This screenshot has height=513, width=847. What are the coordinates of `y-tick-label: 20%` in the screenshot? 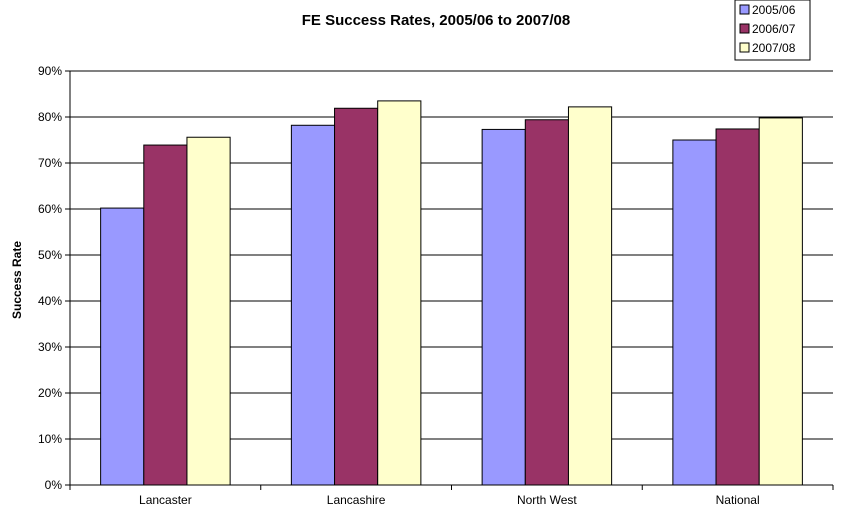 It's located at (50, 393).